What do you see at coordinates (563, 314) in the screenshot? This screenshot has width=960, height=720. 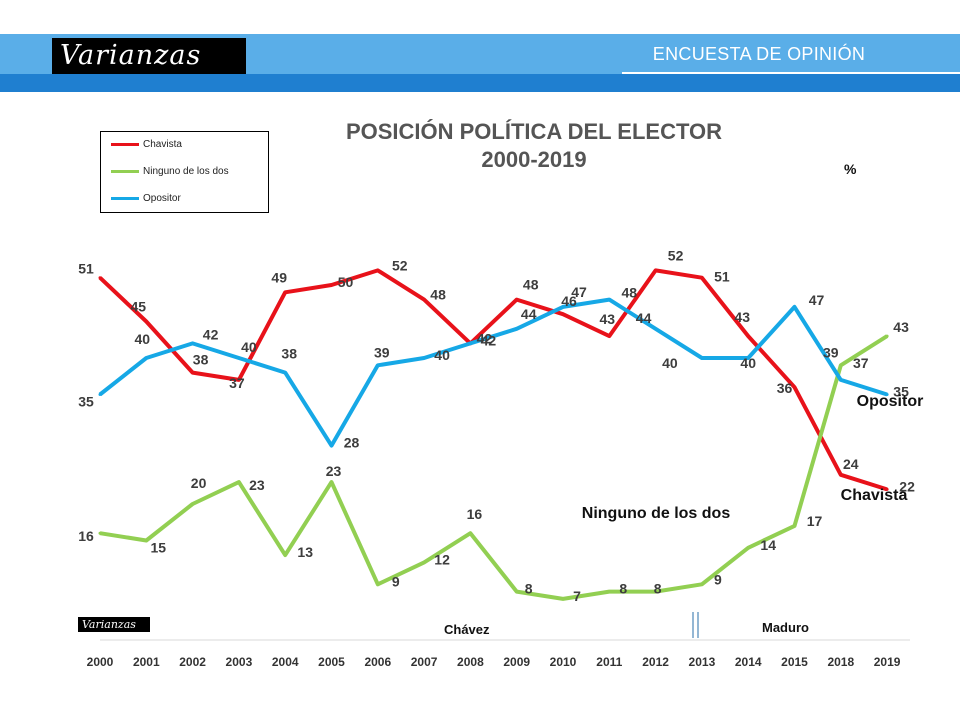 I see `data-point-chavista-2010` at bounding box center [563, 314].